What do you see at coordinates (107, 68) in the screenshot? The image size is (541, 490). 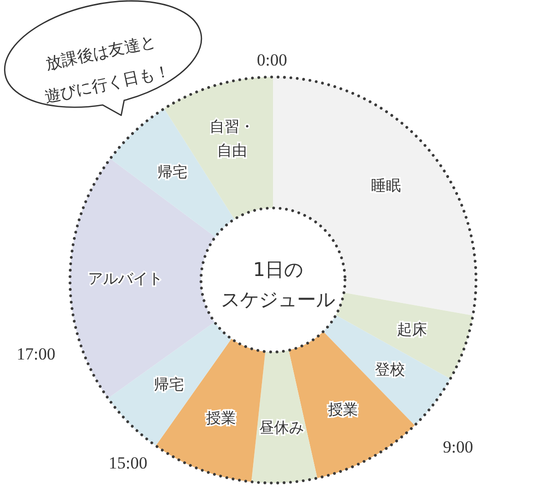 I see `text: 放課後は友達と遊びに行く日も！` at bounding box center [107, 68].